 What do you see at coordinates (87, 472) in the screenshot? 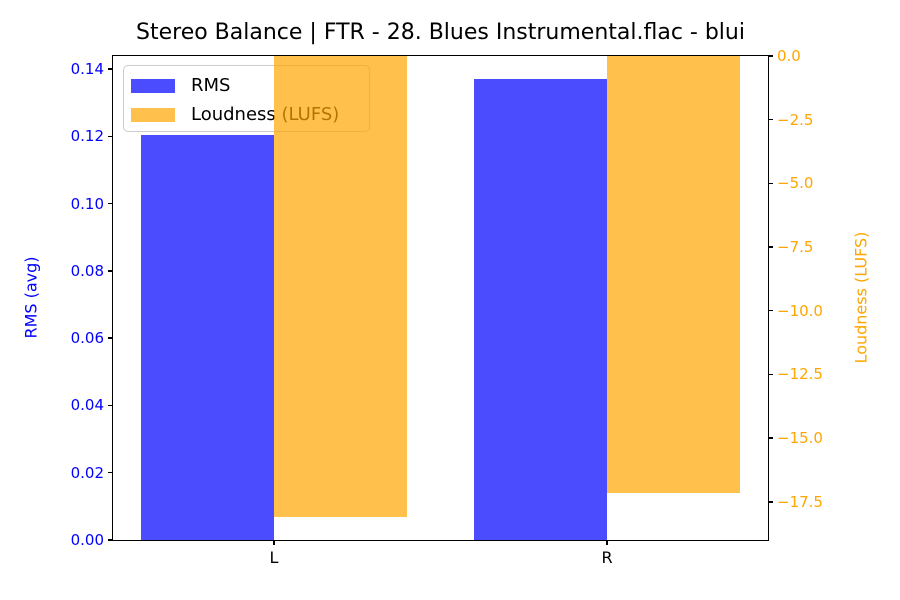
I see `left-tick-label: 0.02` at bounding box center [87, 472].